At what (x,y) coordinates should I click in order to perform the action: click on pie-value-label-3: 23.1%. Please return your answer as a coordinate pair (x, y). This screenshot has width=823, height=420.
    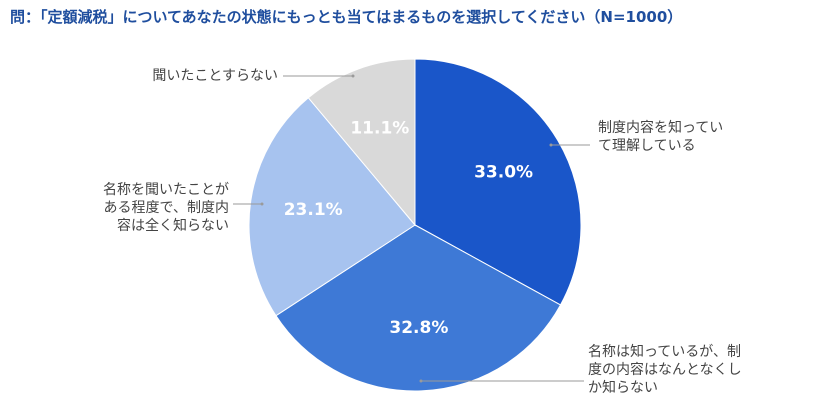
    Looking at the image, I should click on (313, 210).